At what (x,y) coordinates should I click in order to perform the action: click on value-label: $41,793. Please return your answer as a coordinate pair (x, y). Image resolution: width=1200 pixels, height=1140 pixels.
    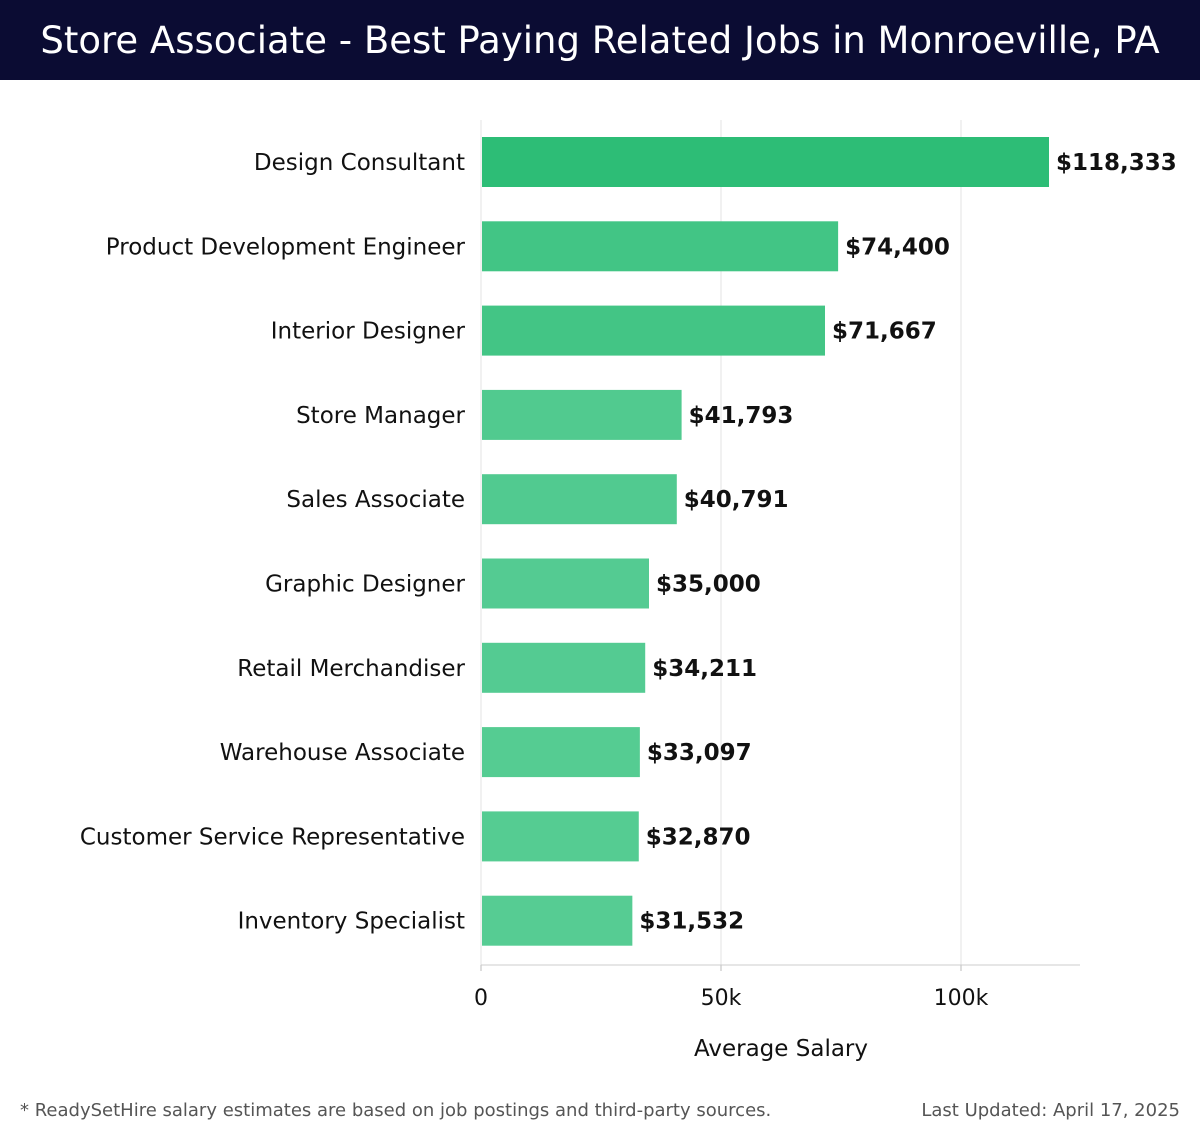
    Looking at the image, I should click on (741, 416).